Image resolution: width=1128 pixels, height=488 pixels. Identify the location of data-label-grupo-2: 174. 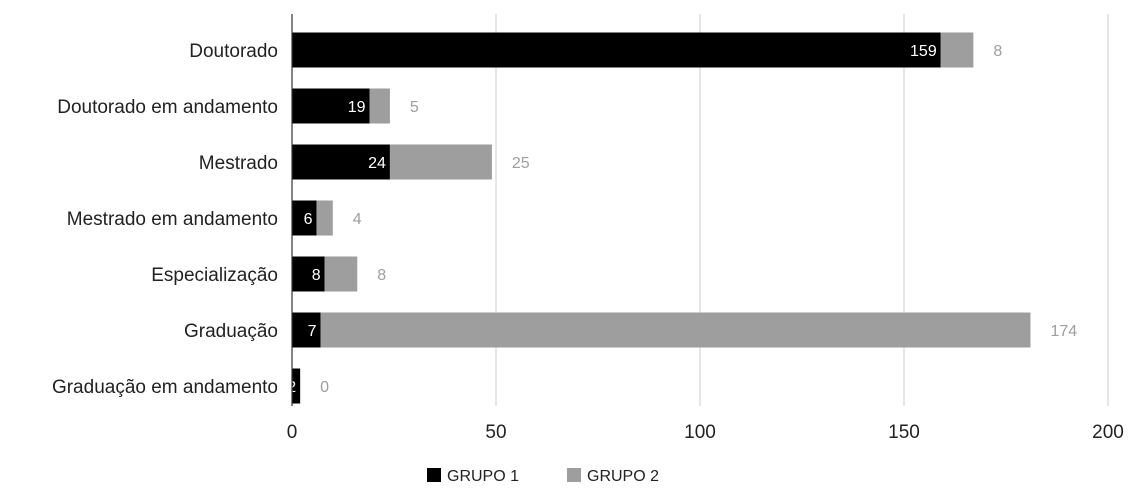
(1063, 331).